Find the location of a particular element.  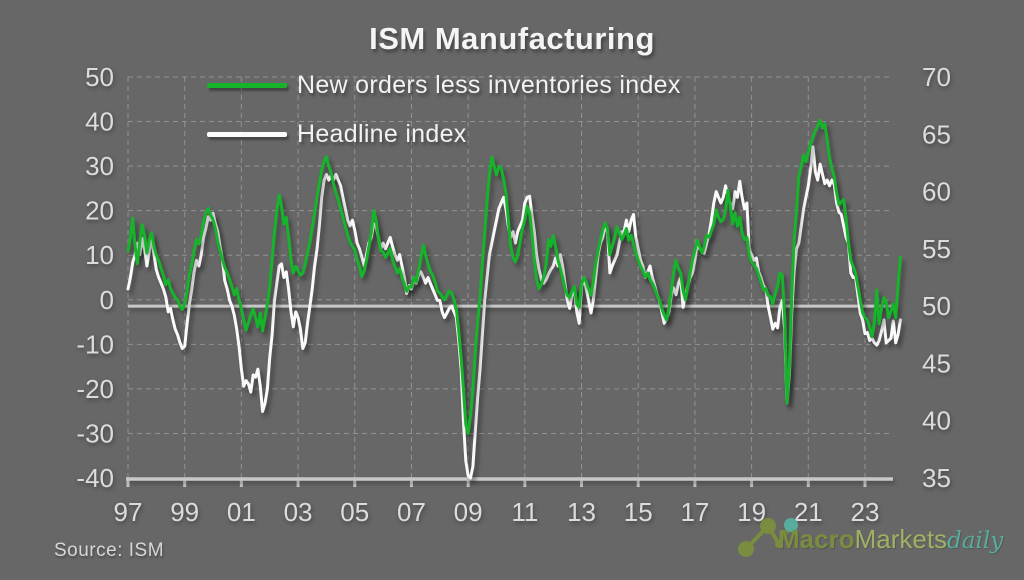

logo-zigzag-icon is located at coordinates (768, 537).